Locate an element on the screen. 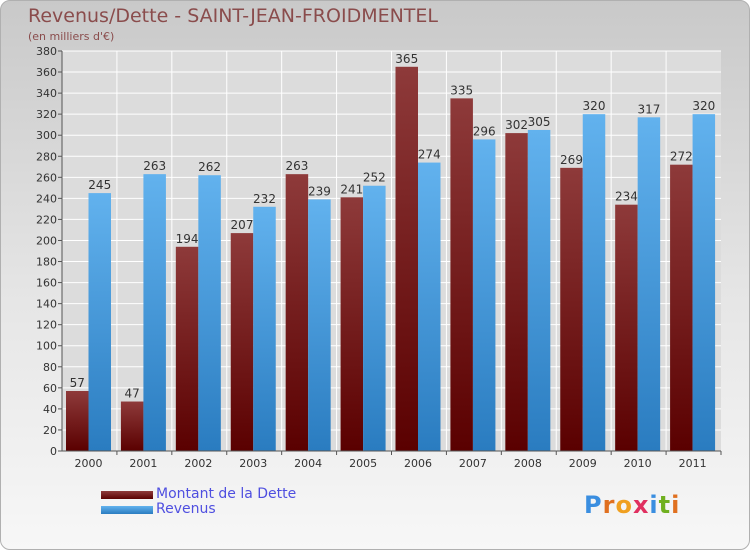 This screenshot has width=750, height=550. data-label-dette: 241 is located at coordinates (351, 189).